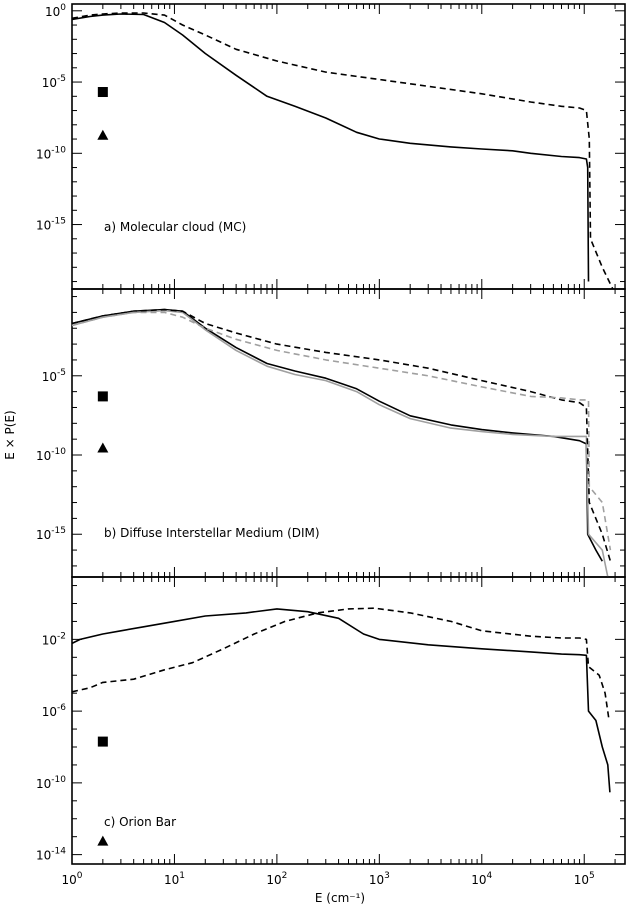 This screenshot has width=629, height=910. What do you see at coordinates (340, 898) in the screenshot?
I see `x-axis-label: E (cm⁻¹)` at bounding box center [340, 898].